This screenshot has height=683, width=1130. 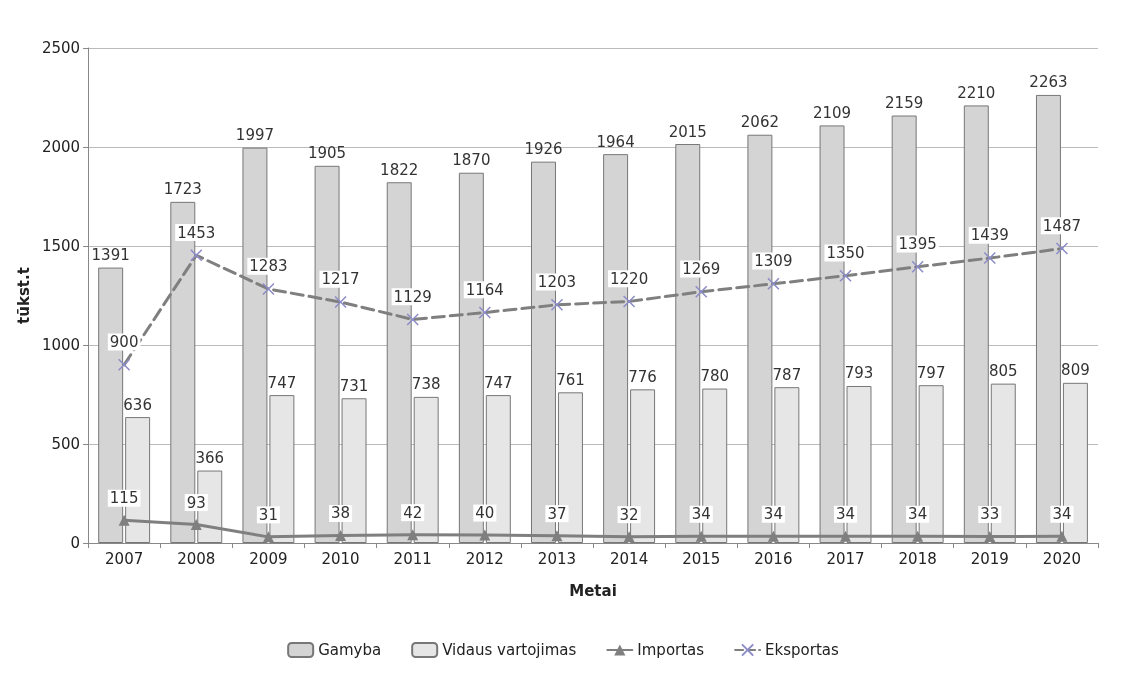 I want to click on data-label: 809, so click(x=1075, y=370).